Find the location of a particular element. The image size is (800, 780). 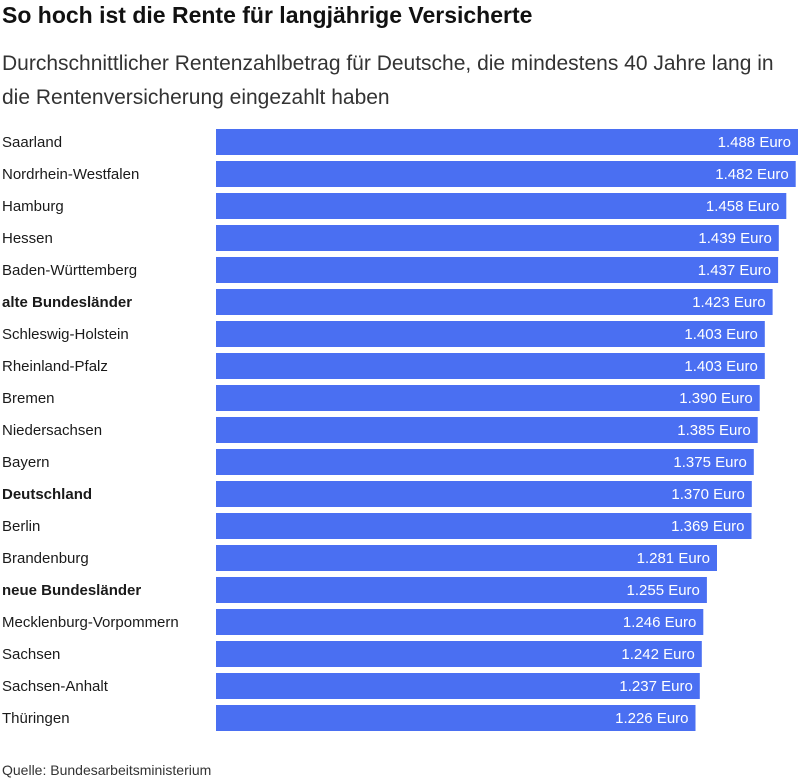

category-label: Bremen is located at coordinates (28, 398).